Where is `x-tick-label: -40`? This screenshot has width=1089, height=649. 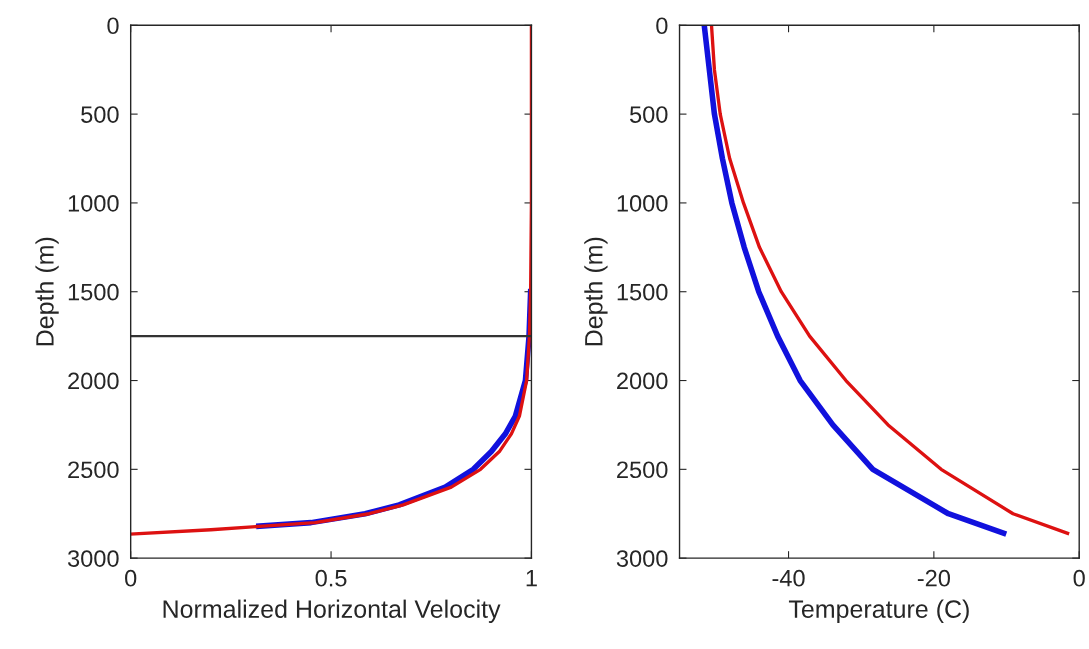
x-tick-label: -40 is located at coordinates (788, 578).